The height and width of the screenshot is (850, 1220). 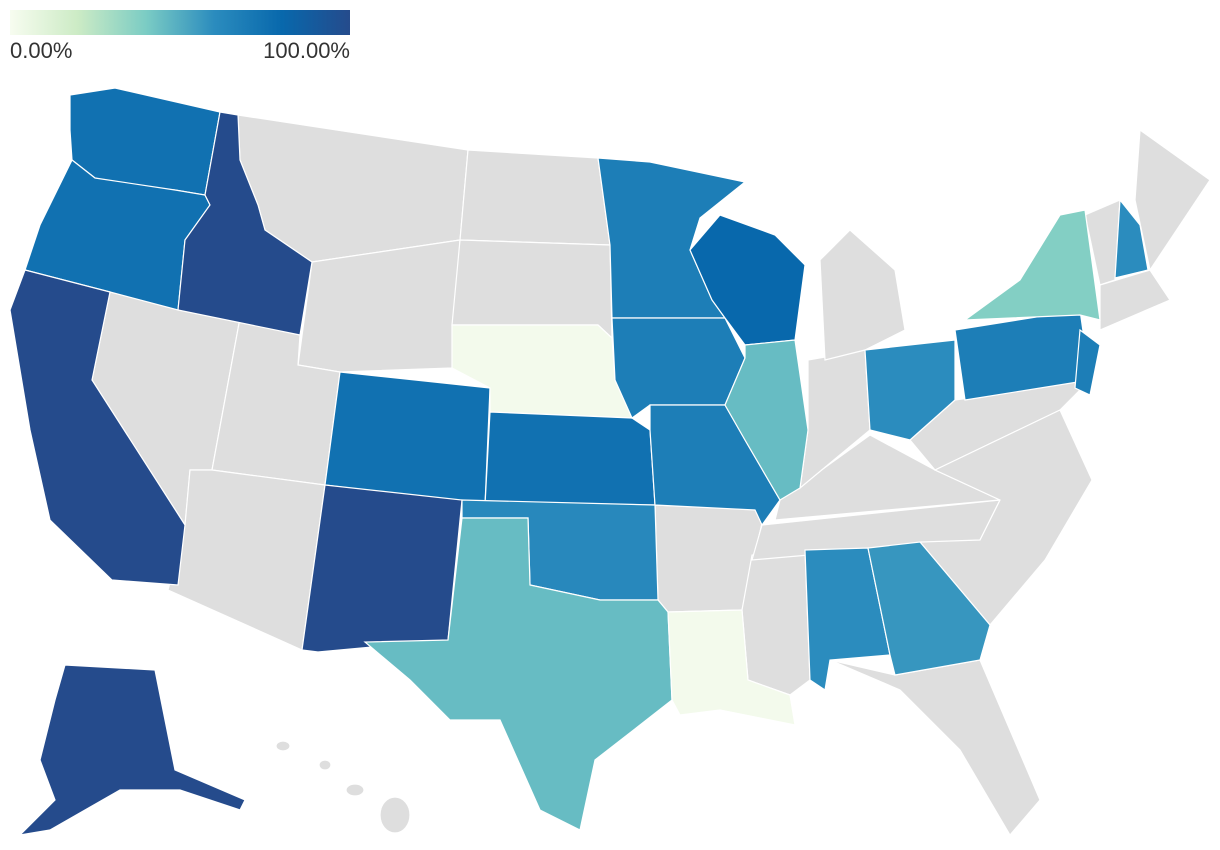 I want to click on legend-gradient, so click(x=180, y=22).